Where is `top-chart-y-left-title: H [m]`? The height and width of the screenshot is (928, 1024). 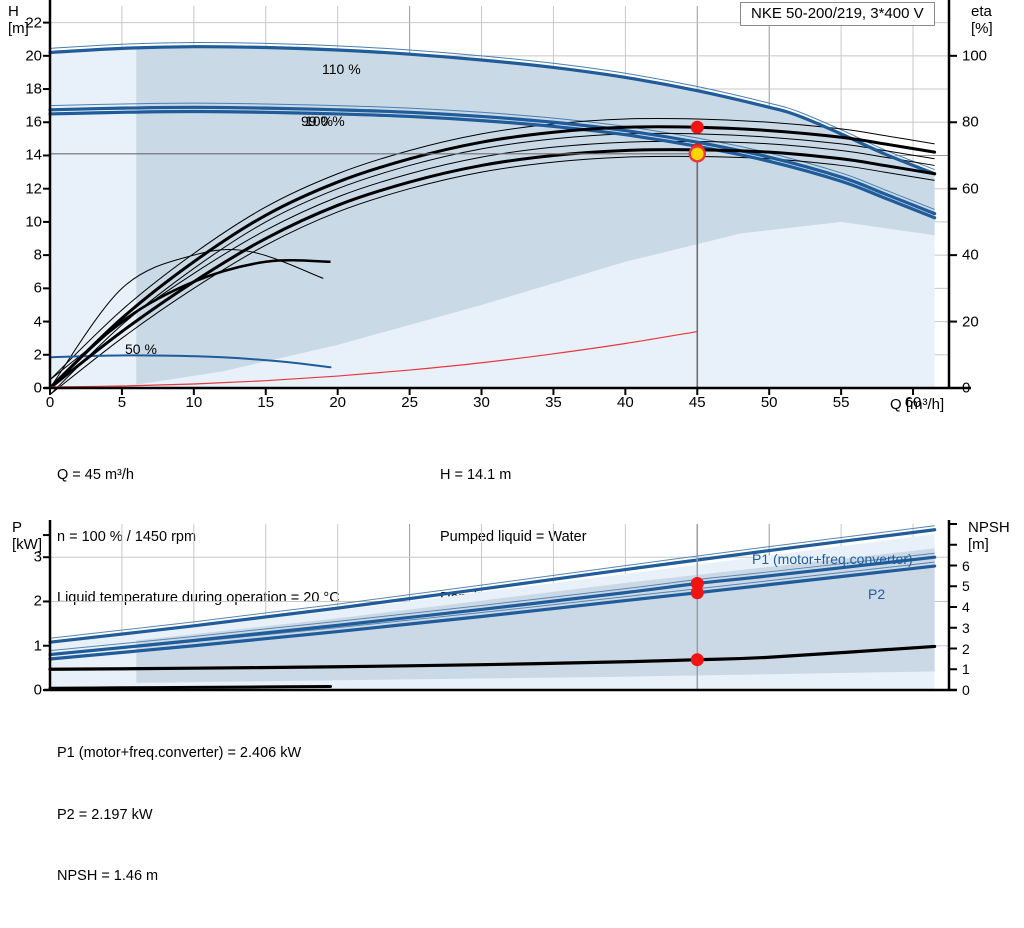
top-chart-y-left-title: H [m] is located at coordinates (18, 20).